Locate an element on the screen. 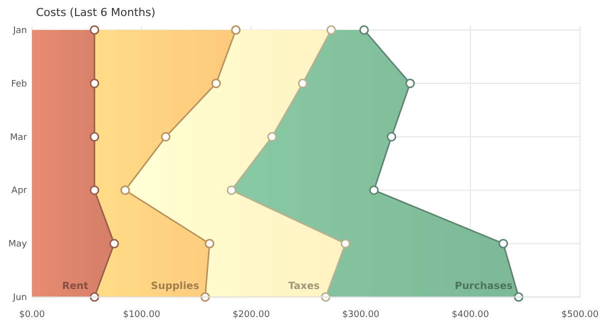 This screenshot has height=328, width=604. series-label: Taxes is located at coordinates (304, 286).